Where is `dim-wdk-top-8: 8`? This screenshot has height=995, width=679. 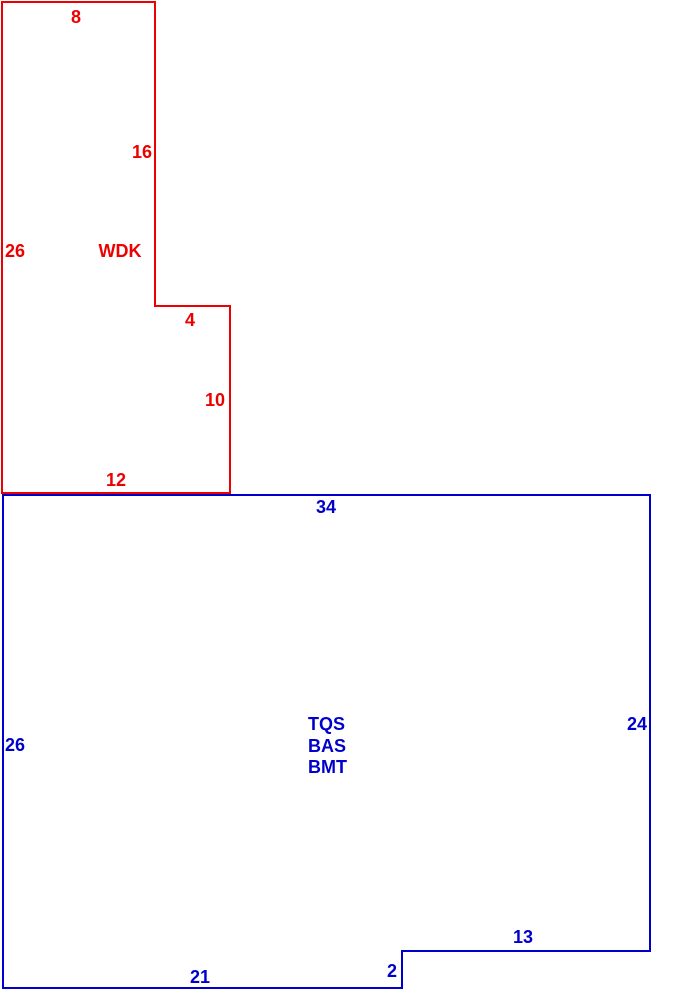 dim-wdk-top-8: 8 is located at coordinates (76, 17).